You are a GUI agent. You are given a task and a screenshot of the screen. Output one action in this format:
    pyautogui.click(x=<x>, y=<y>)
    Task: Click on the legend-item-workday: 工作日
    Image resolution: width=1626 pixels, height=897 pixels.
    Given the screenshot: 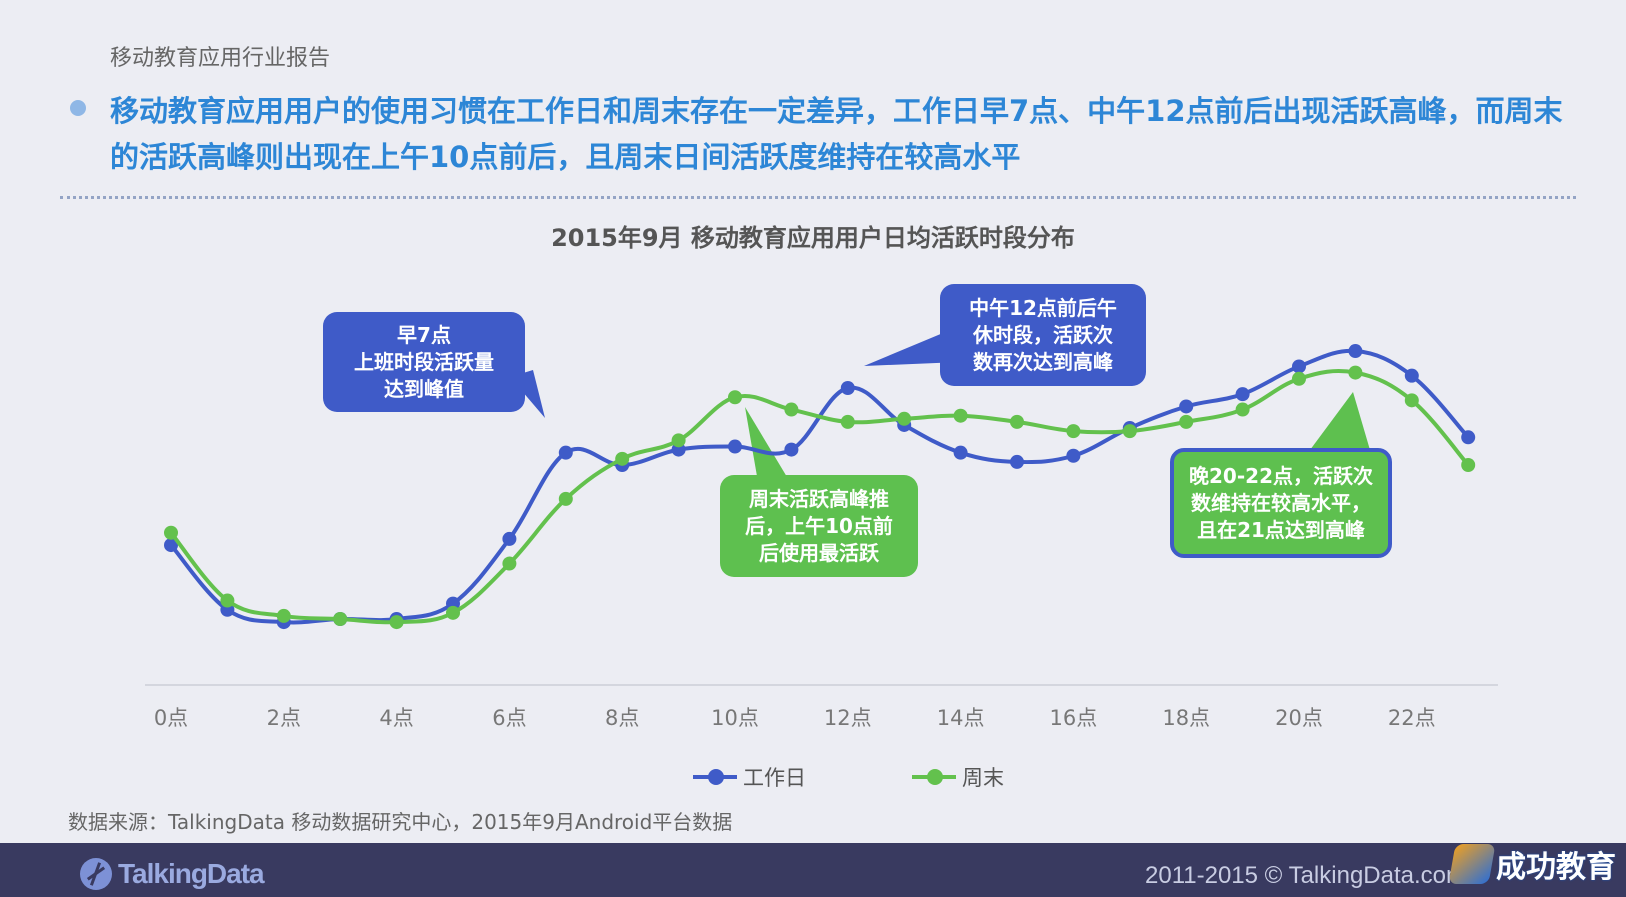 What is the action you would take?
    pyautogui.click(x=749, y=777)
    